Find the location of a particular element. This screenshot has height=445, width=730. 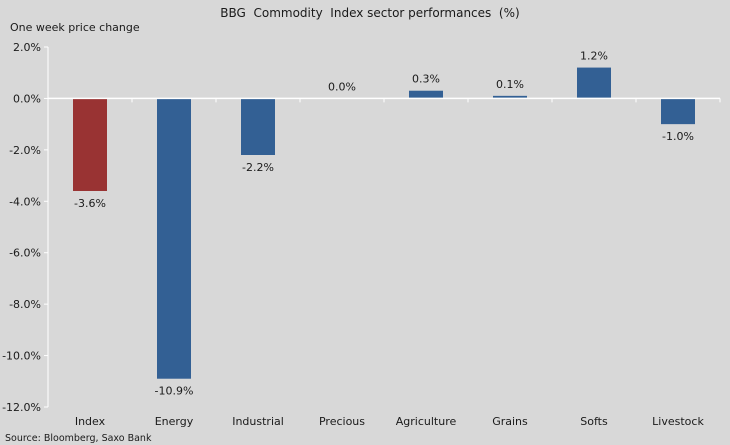

data-label: -10.9% is located at coordinates (174, 391).